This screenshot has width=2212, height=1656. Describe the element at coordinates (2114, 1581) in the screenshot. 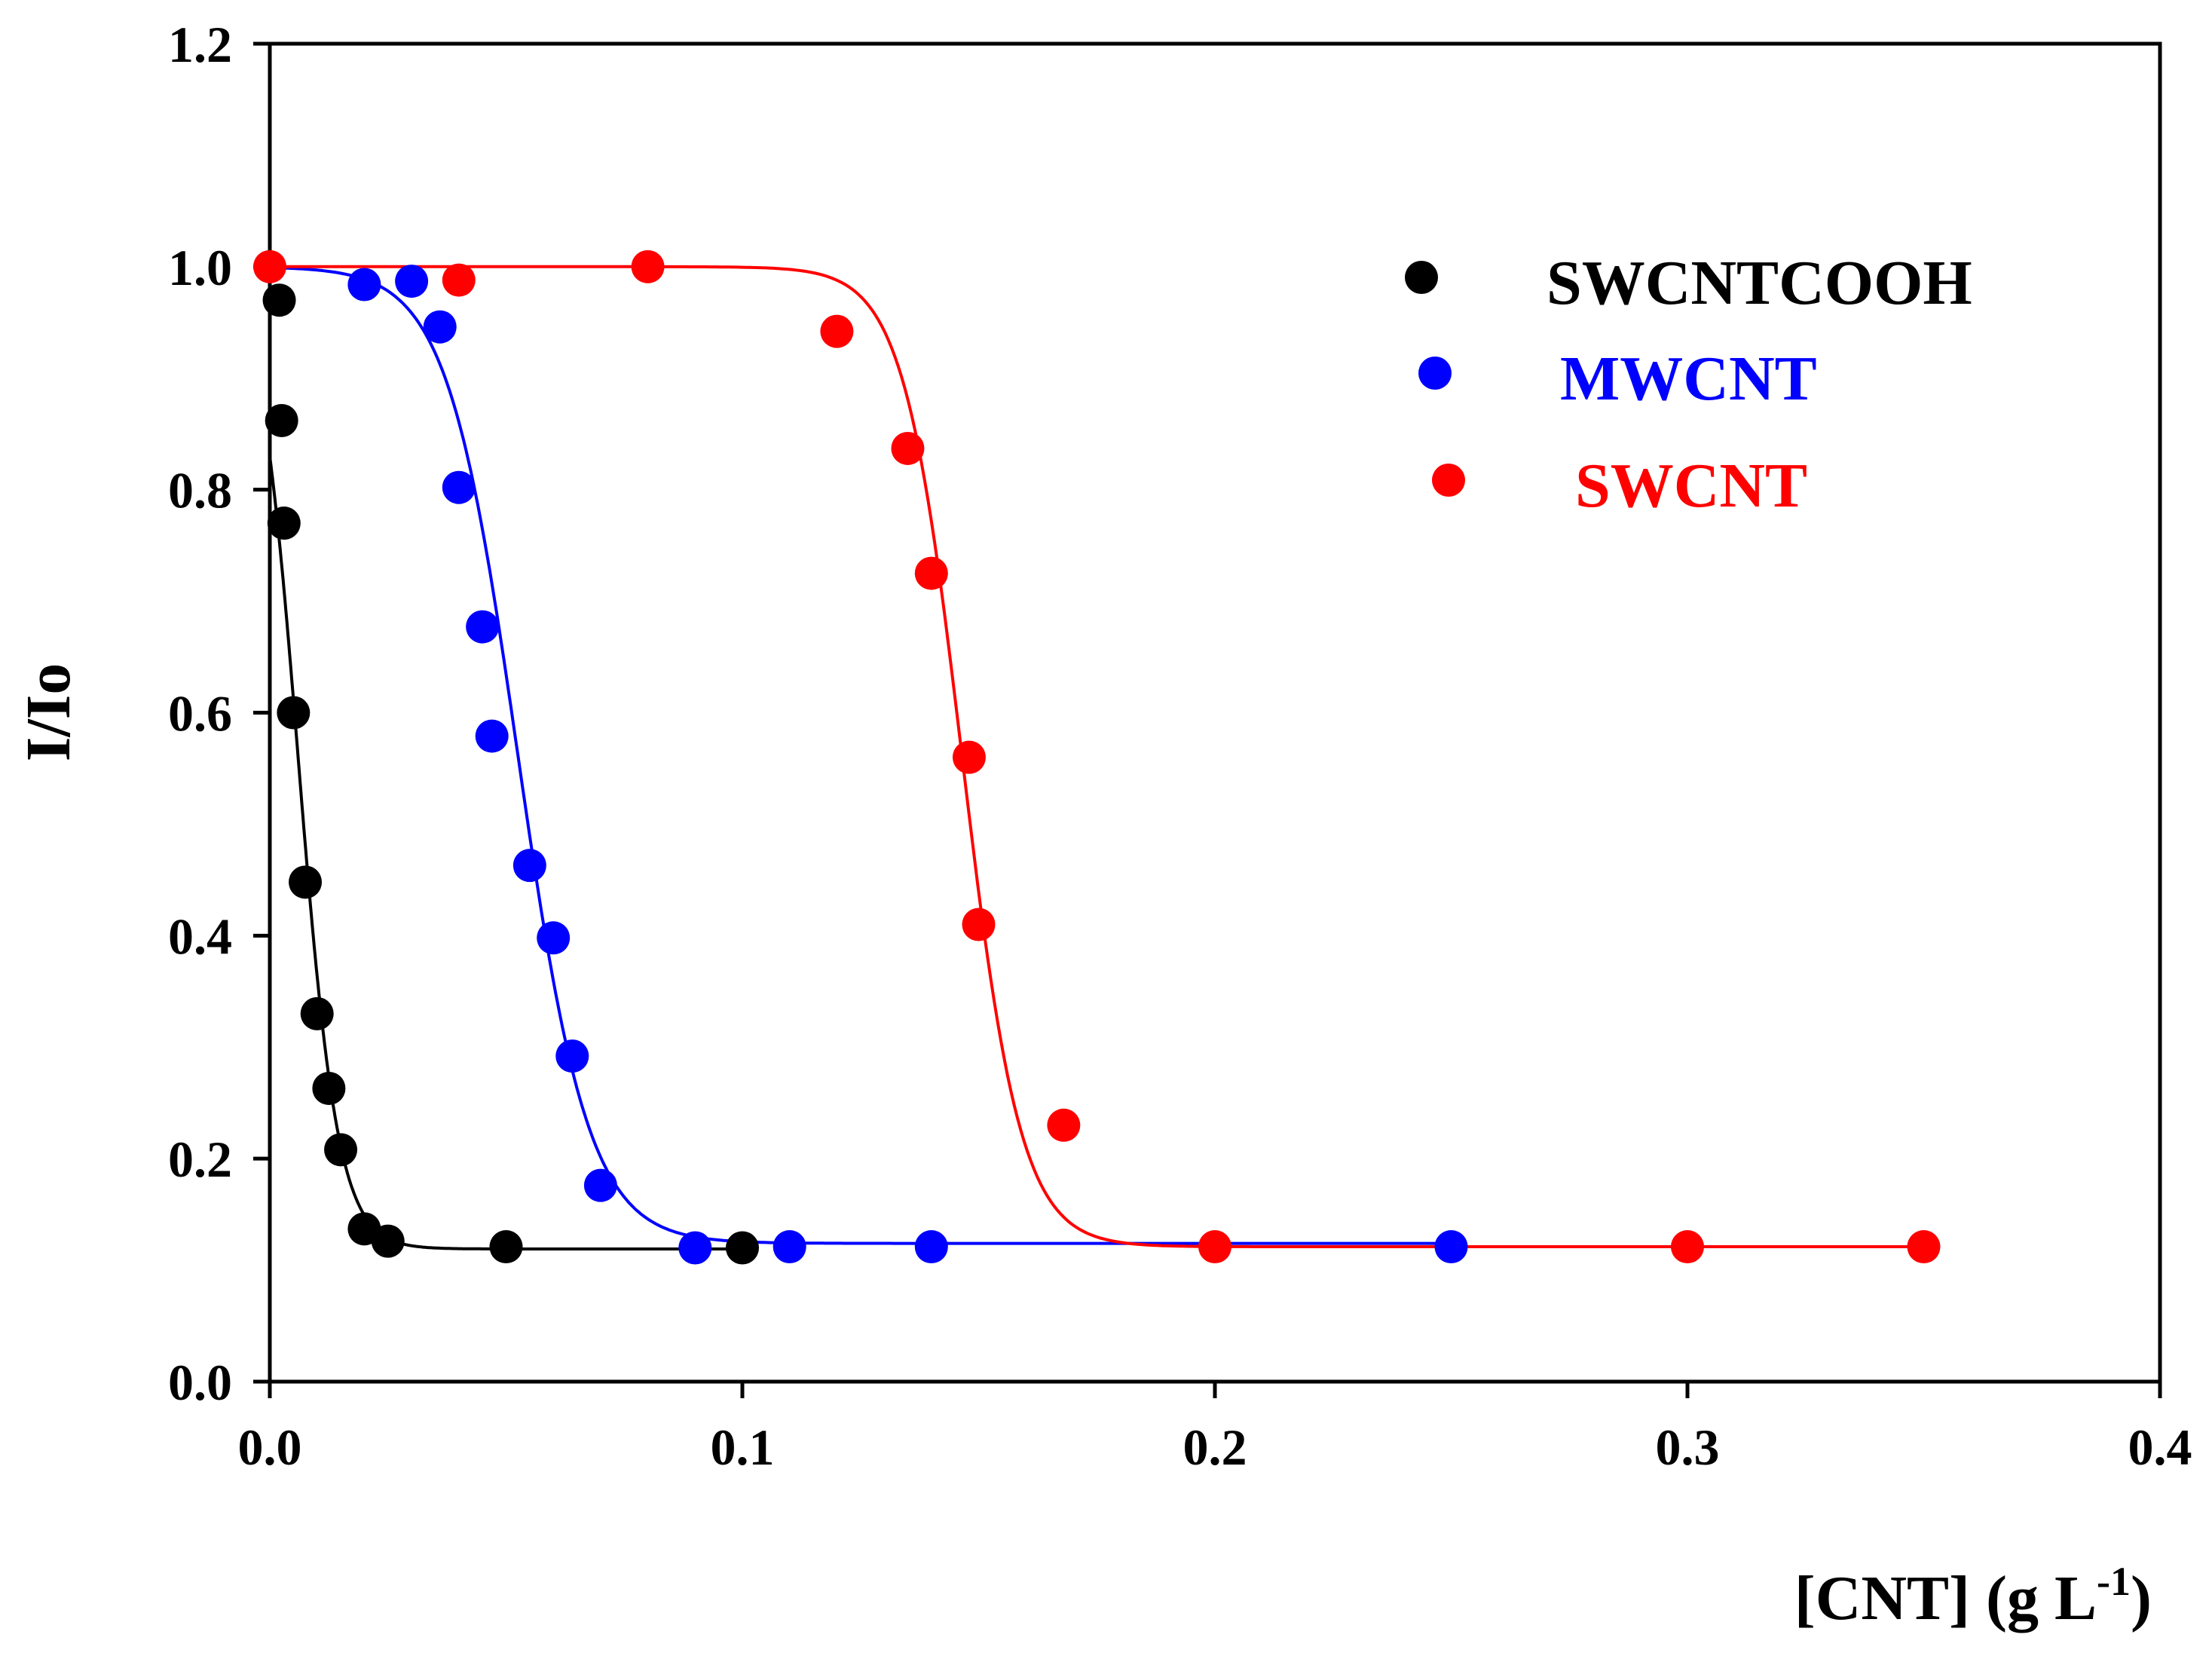

I see `x-axis-title-sup: -1` at that location.